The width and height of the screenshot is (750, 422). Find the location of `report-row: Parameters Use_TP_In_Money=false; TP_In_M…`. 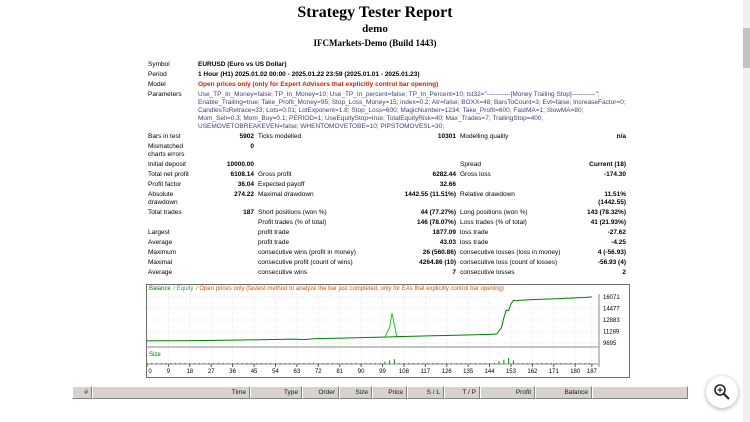

report-row: Parameters Use_TP_In_Money=false; TP_In_M… is located at coordinates (387, 111).